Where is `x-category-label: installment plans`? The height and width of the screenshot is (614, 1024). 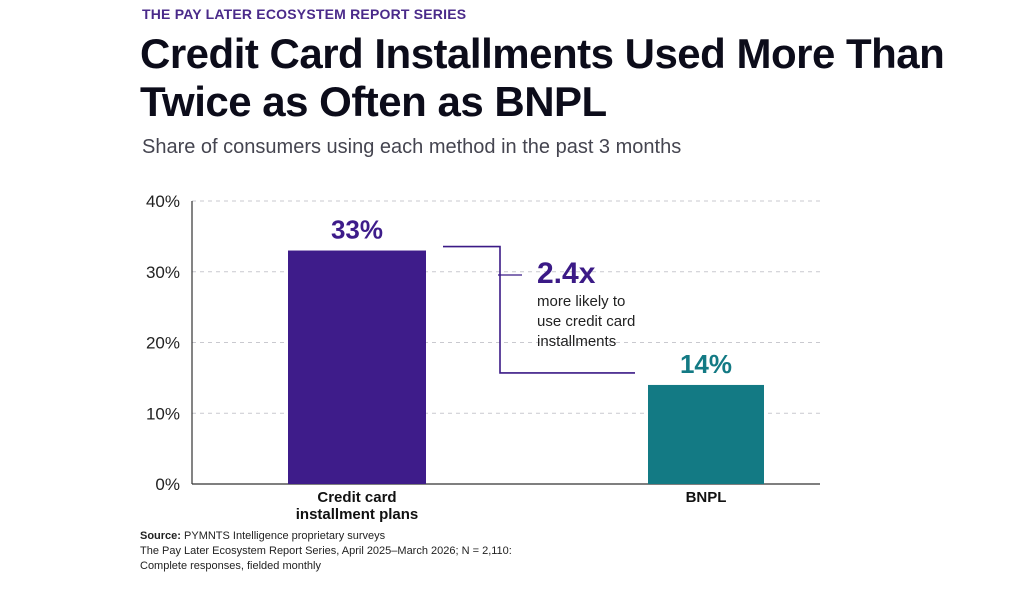
x-category-label: installment plans is located at coordinates (357, 514).